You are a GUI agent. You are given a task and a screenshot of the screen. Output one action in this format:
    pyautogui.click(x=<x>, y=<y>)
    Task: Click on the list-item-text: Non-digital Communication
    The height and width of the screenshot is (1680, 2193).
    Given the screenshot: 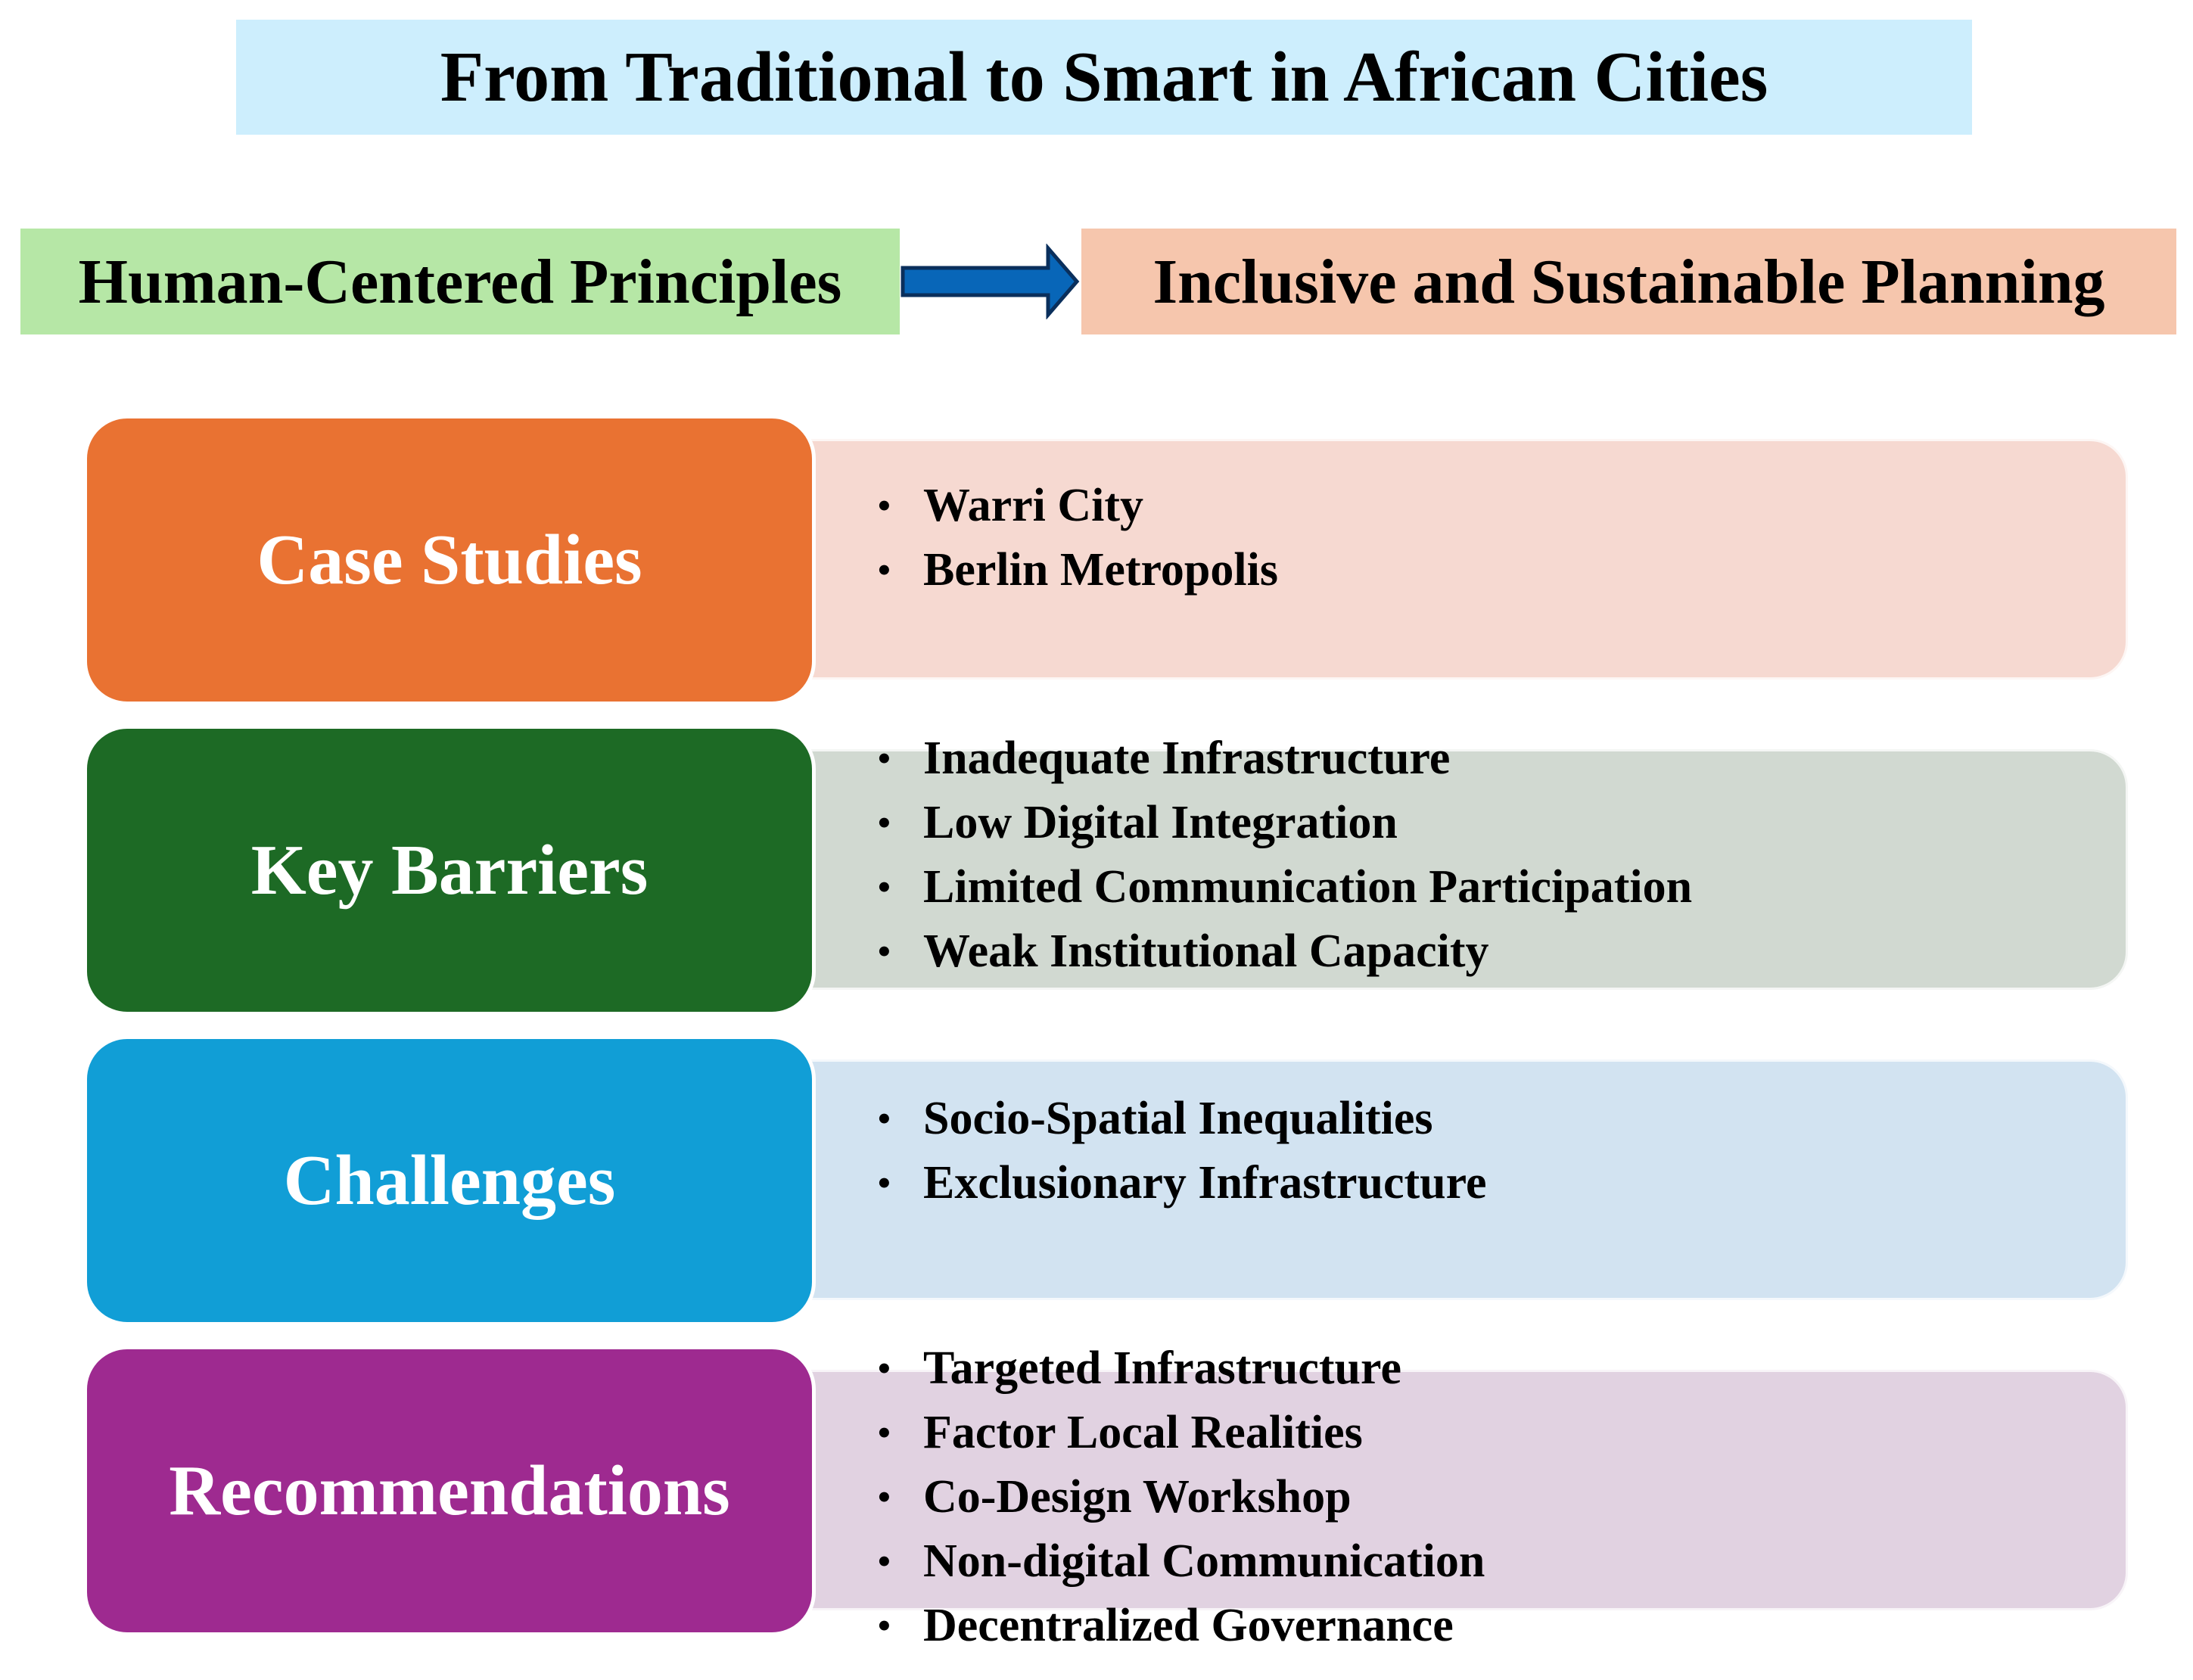 What is the action you would take?
    pyautogui.click(x=1204, y=1561)
    